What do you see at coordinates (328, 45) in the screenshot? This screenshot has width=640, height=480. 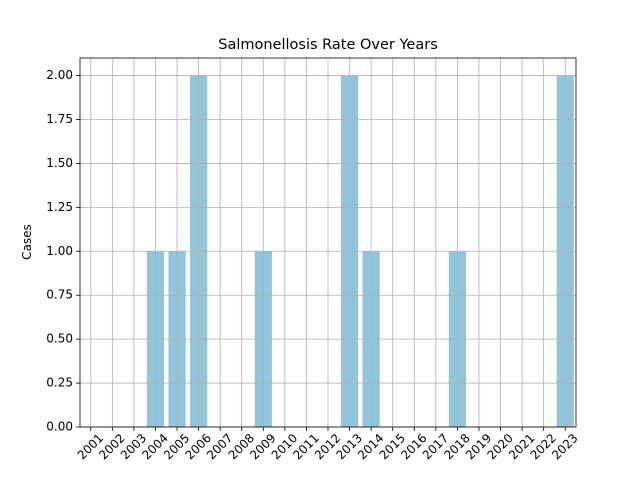 I see `chart-title: Salmonellosis Rate Over Years` at bounding box center [328, 45].